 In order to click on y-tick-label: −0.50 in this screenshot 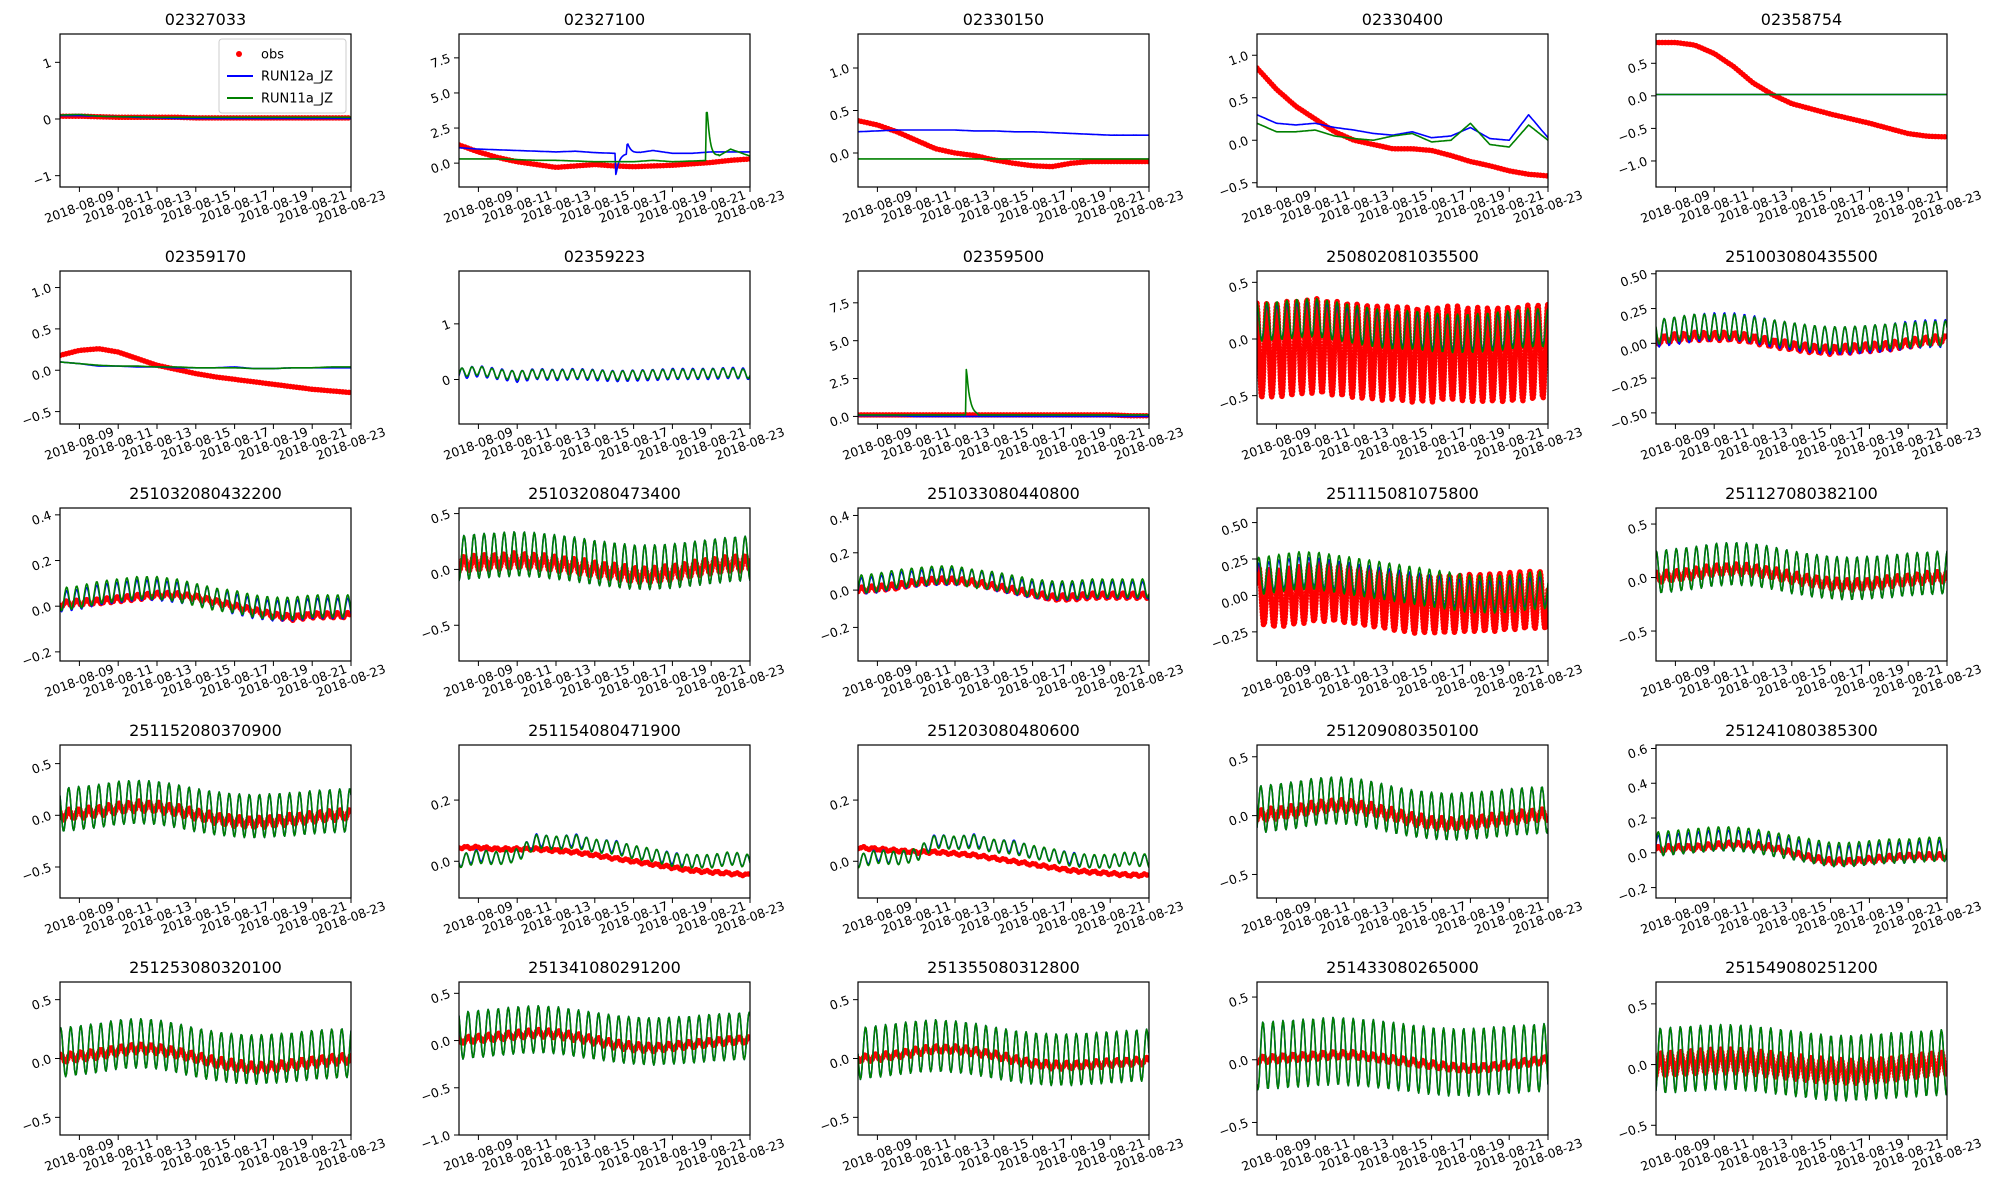, I will do `click(1628, 418)`.